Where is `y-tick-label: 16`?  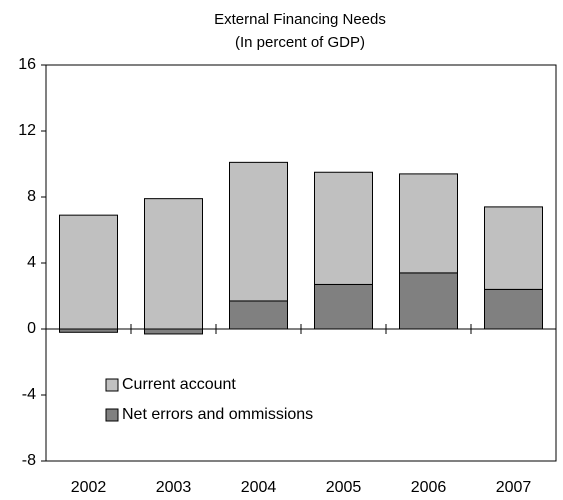
y-tick-label: 16 is located at coordinates (27, 64).